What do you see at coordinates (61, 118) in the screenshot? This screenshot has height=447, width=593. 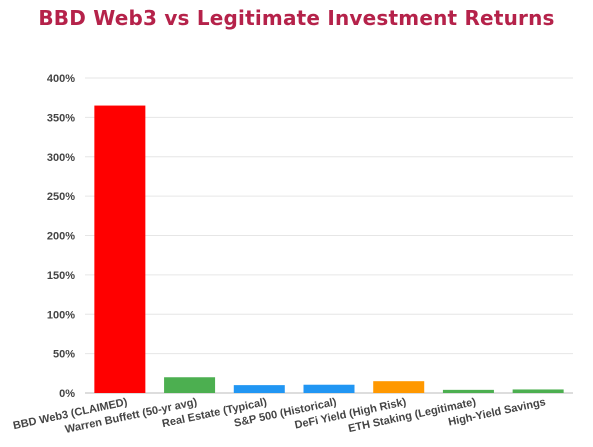 I see `y-tick-label: 350%` at bounding box center [61, 118].